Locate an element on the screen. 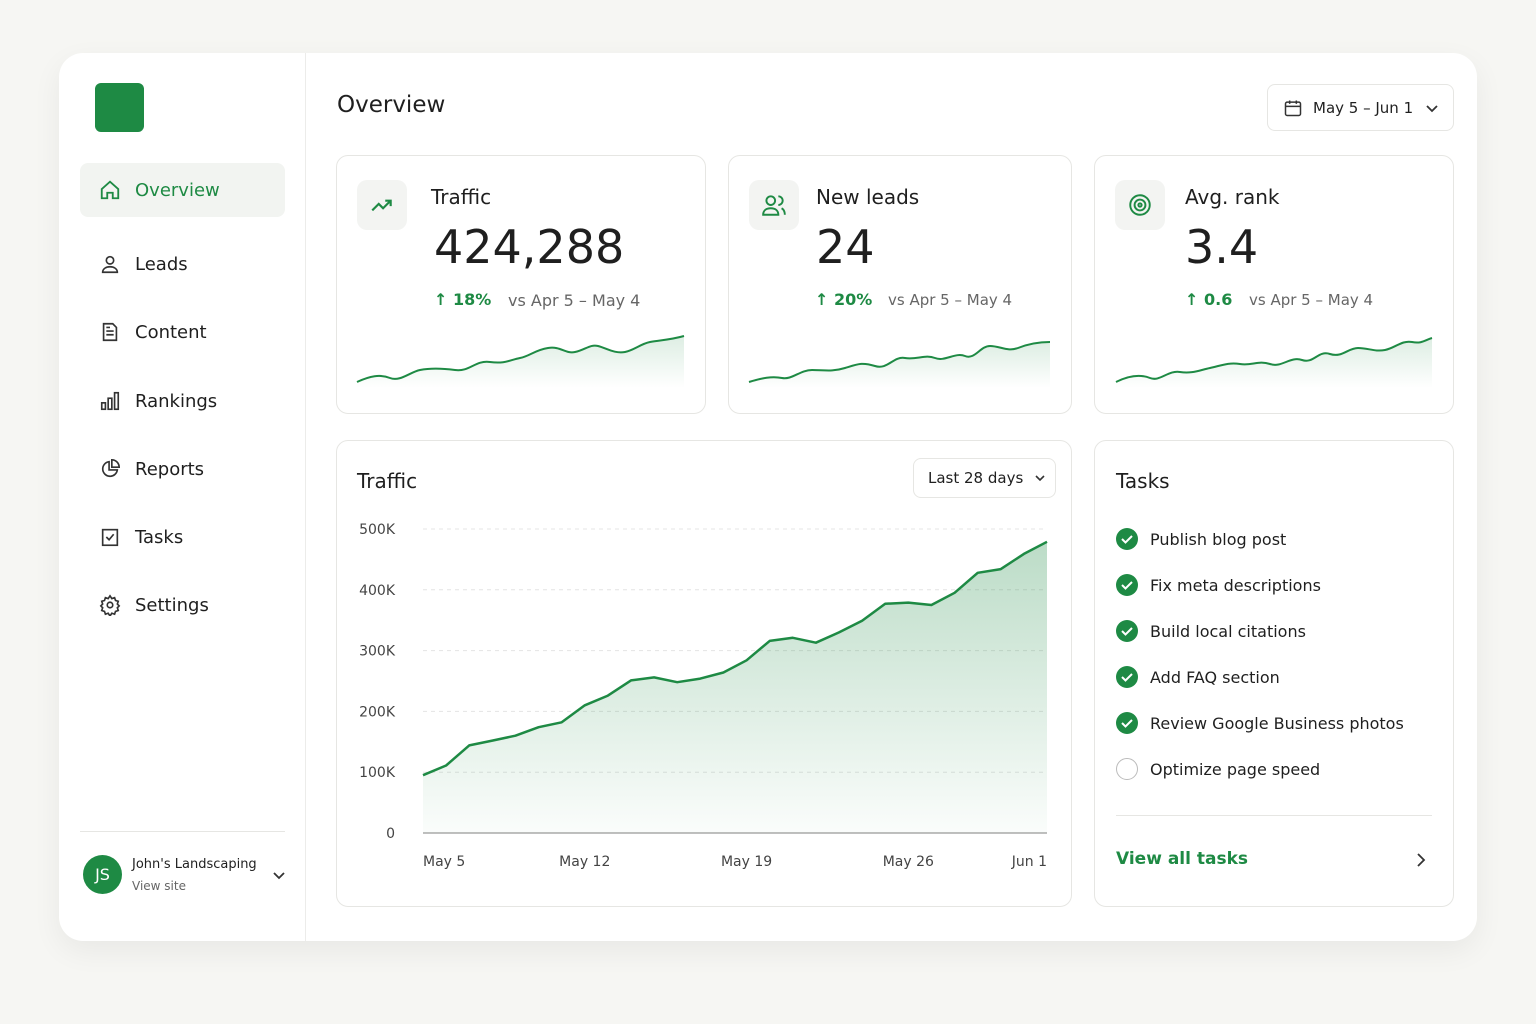  account-name: John's Landscaping is located at coordinates (194, 864).